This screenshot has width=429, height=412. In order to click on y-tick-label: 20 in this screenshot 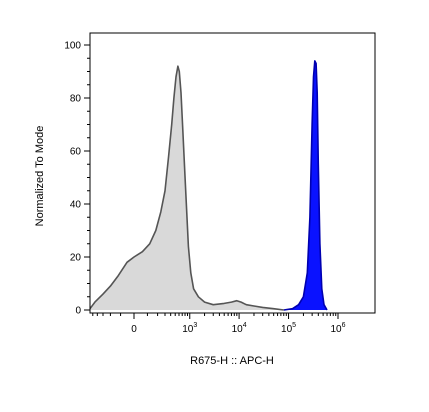, I will do `click(76, 258)`.